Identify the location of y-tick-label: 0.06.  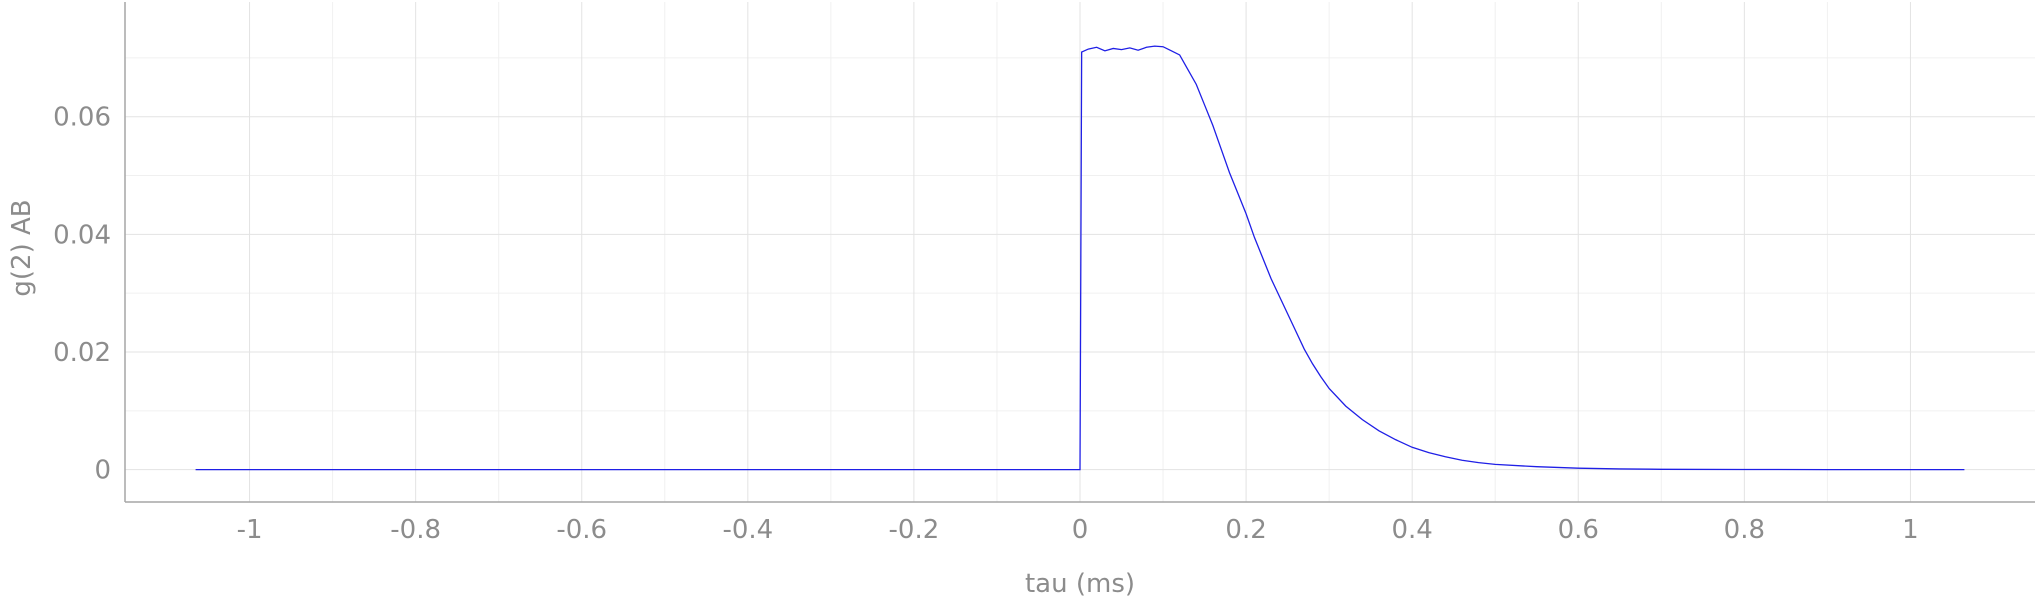
(82, 118).